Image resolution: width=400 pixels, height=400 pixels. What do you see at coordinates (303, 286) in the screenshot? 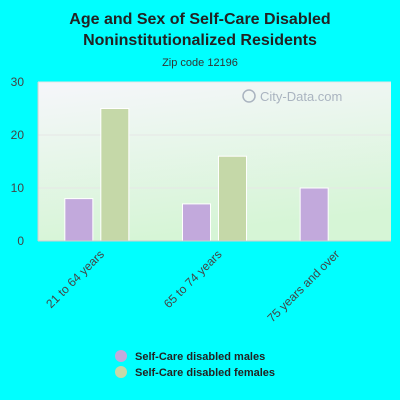
I see `x-category-label: 75 years and over` at bounding box center [303, 286].